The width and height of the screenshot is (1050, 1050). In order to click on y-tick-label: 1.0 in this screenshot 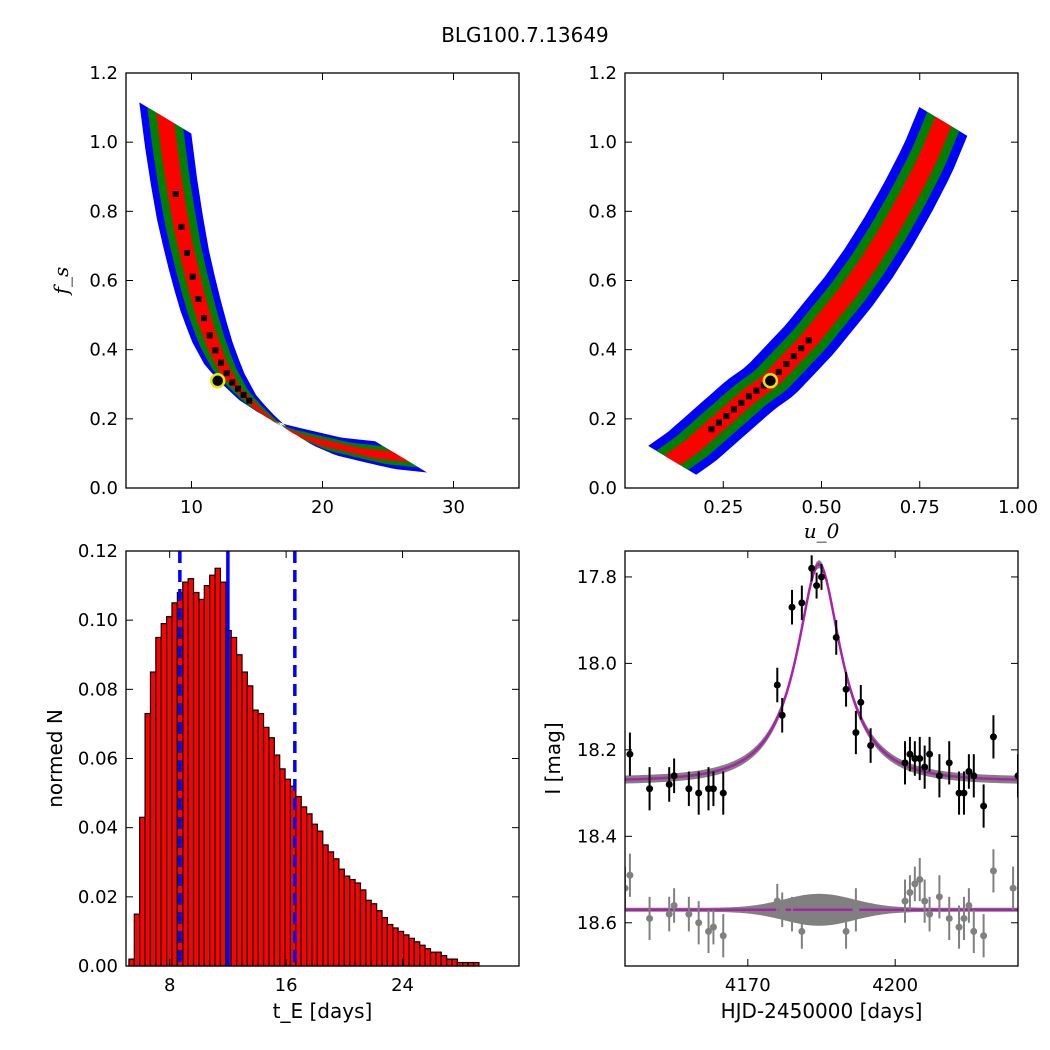, I will do `click(602, 142)`.